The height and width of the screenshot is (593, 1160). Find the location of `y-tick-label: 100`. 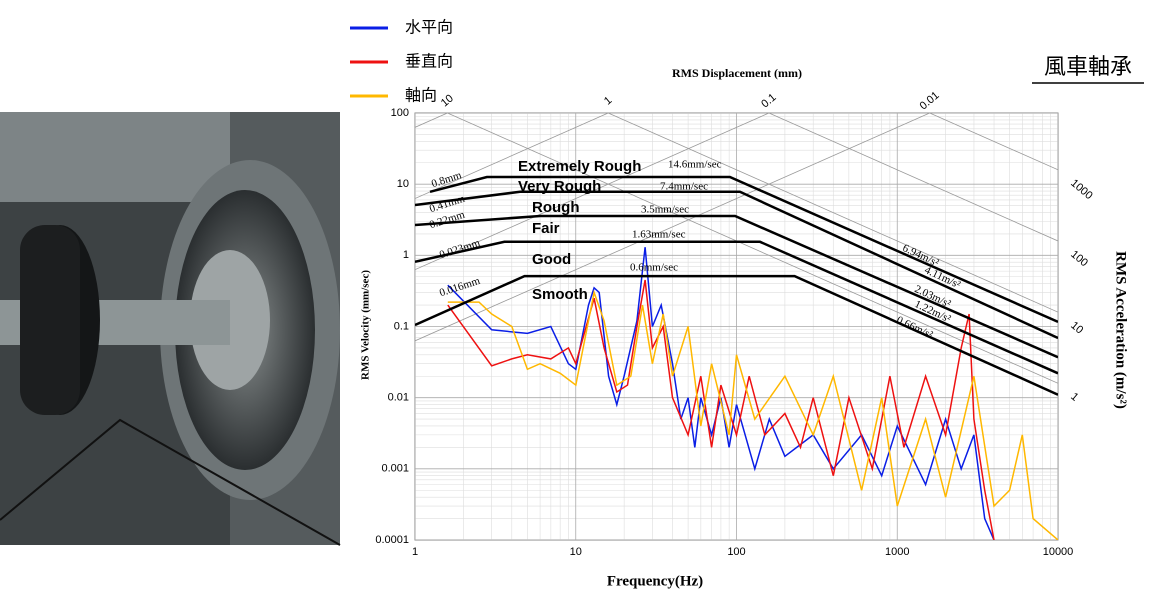

y-tick-label: 100 is located at coordinates (400, 113).